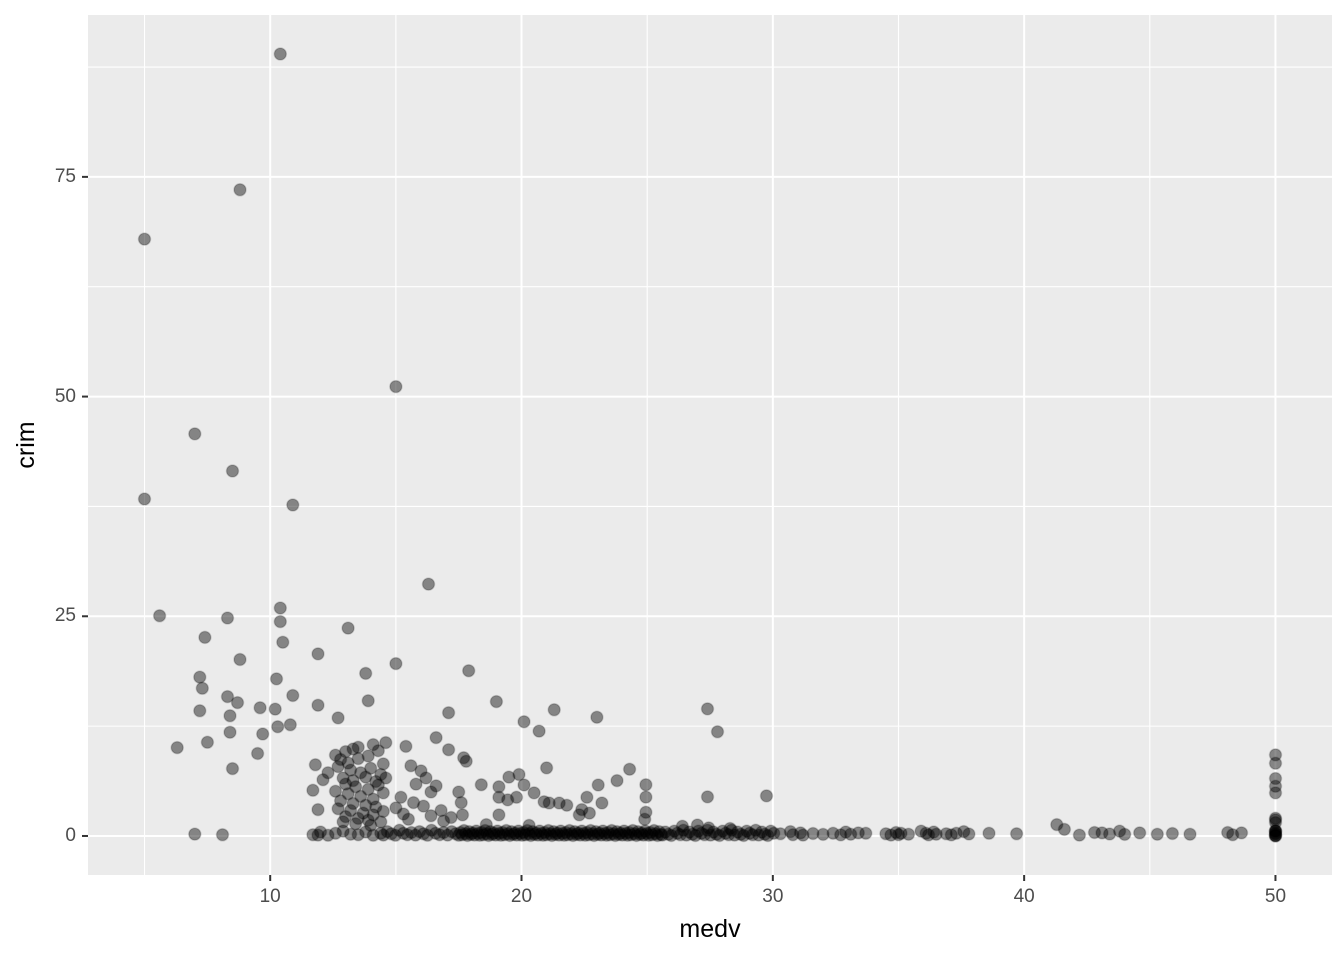 This screenshot has width=1344, height=960. Describe the element at coordinates (70, 835) in the screenshot. I see `y-tick-label: 0` at that location.